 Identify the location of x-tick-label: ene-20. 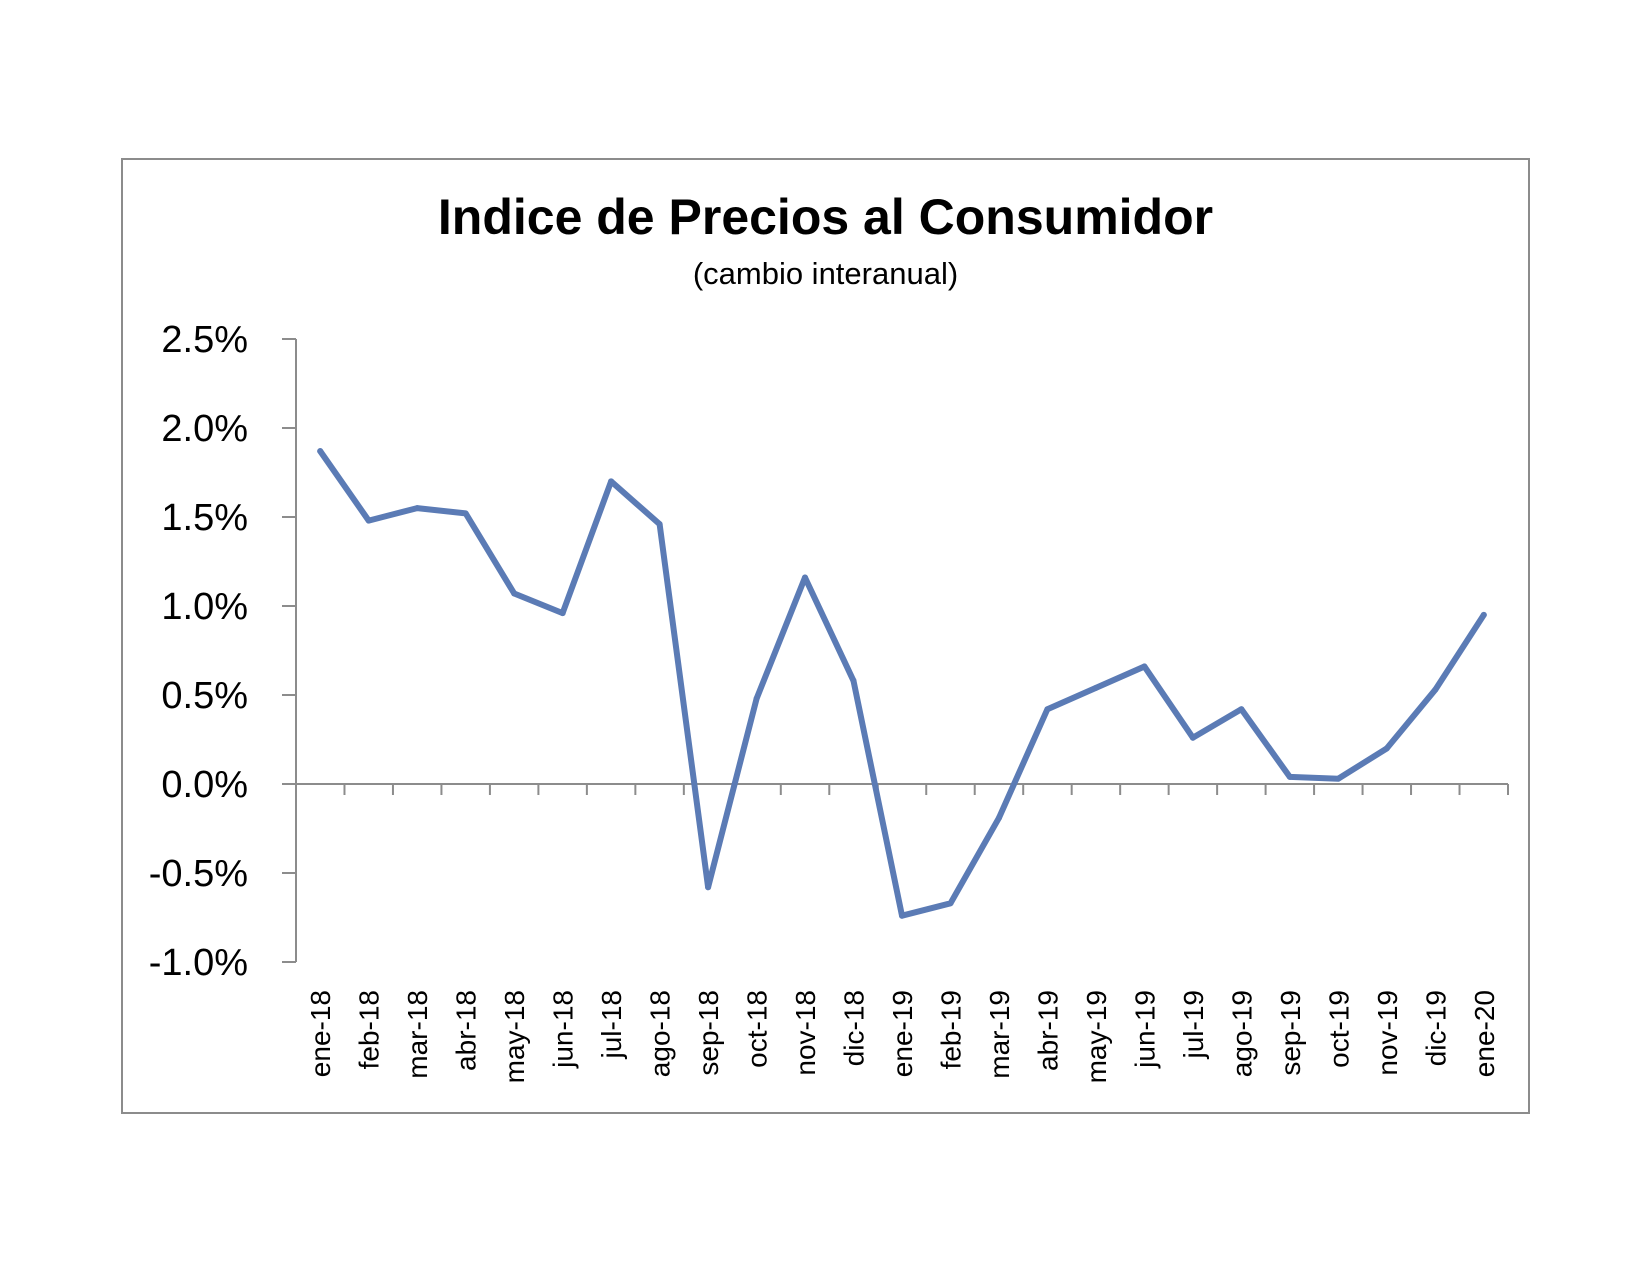
(1484, 1033).